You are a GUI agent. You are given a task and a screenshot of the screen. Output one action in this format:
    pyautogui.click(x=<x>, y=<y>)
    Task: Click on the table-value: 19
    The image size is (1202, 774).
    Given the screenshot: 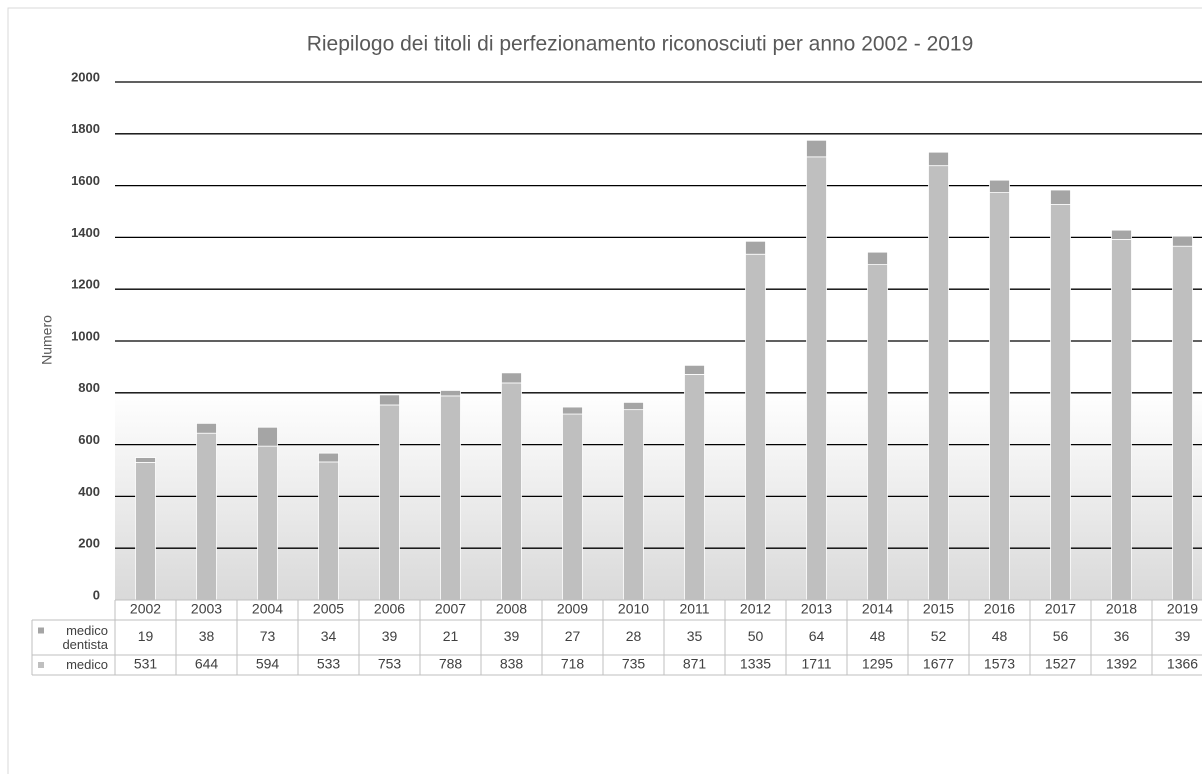 What is the action you would take?
    pyautogui.click(x=146, y=636)
    